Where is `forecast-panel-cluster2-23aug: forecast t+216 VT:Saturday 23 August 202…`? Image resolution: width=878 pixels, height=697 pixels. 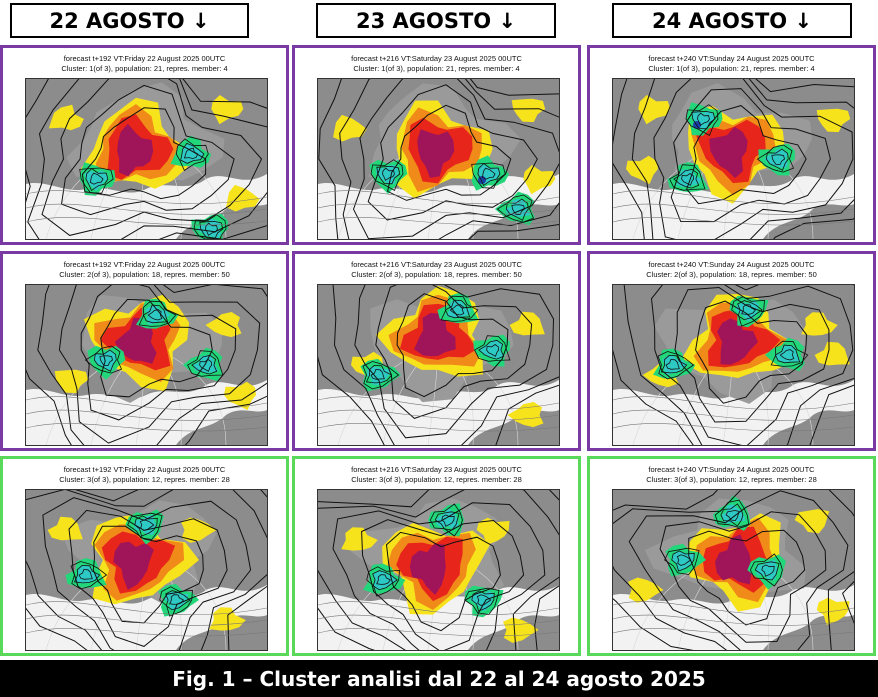
forecast-panel-cluster2-23aug: forecast t+216 VT:Saturday 23 August 202… is located at coordinates (436, 351).